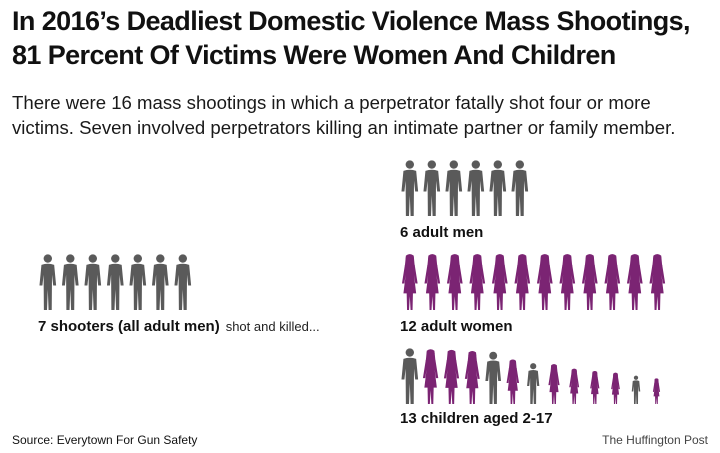 The width and height of the screenshot is (720, 453). I want to click on shooters-label-text: 7 shooters (all adult men), so click(129, 326).